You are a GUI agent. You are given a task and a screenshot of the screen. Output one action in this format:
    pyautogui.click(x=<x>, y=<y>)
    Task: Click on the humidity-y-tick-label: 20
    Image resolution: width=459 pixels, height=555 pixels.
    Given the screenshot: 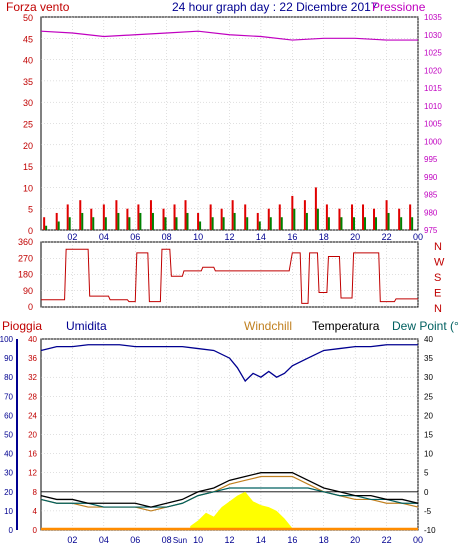 What is the action you would take?
    pyautogui.click(x=8, y=492)
    